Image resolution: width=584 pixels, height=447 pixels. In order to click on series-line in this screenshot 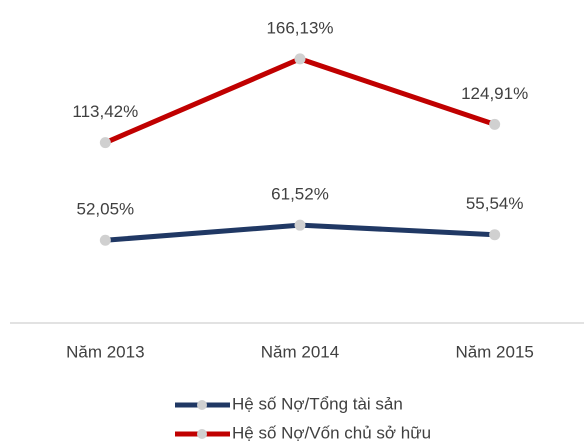, I will do `click(300, 100)`.